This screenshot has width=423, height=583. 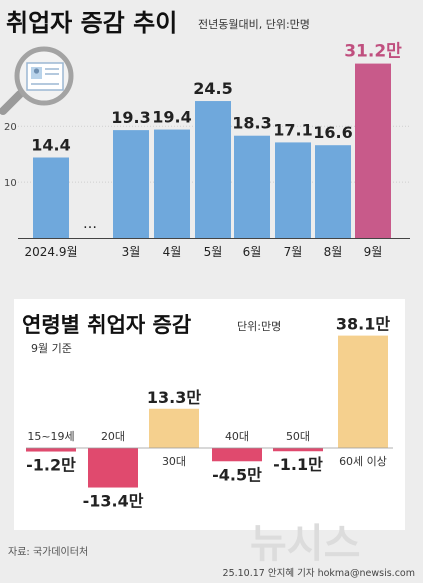 I want to click on bar-value-label: 14.4, so click(x=50, y=145).